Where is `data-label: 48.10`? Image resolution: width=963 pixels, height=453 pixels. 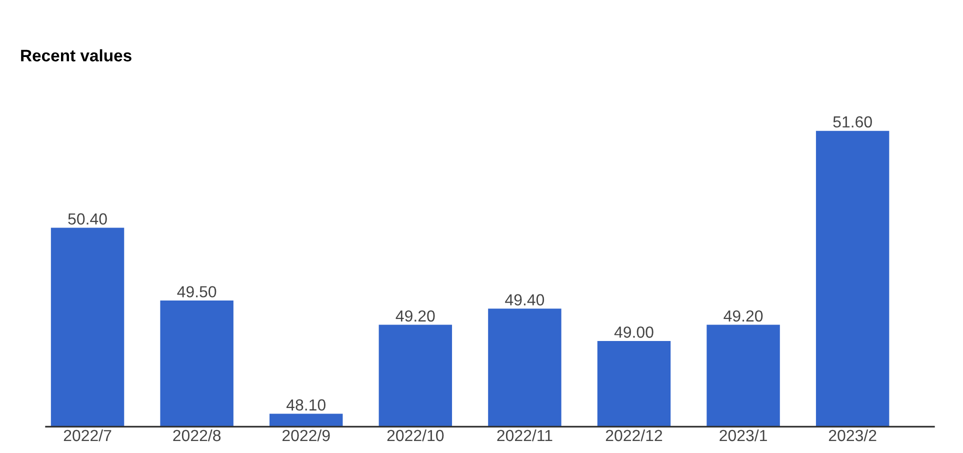 data-label: 48.10 is located at coordinates (306, 405).